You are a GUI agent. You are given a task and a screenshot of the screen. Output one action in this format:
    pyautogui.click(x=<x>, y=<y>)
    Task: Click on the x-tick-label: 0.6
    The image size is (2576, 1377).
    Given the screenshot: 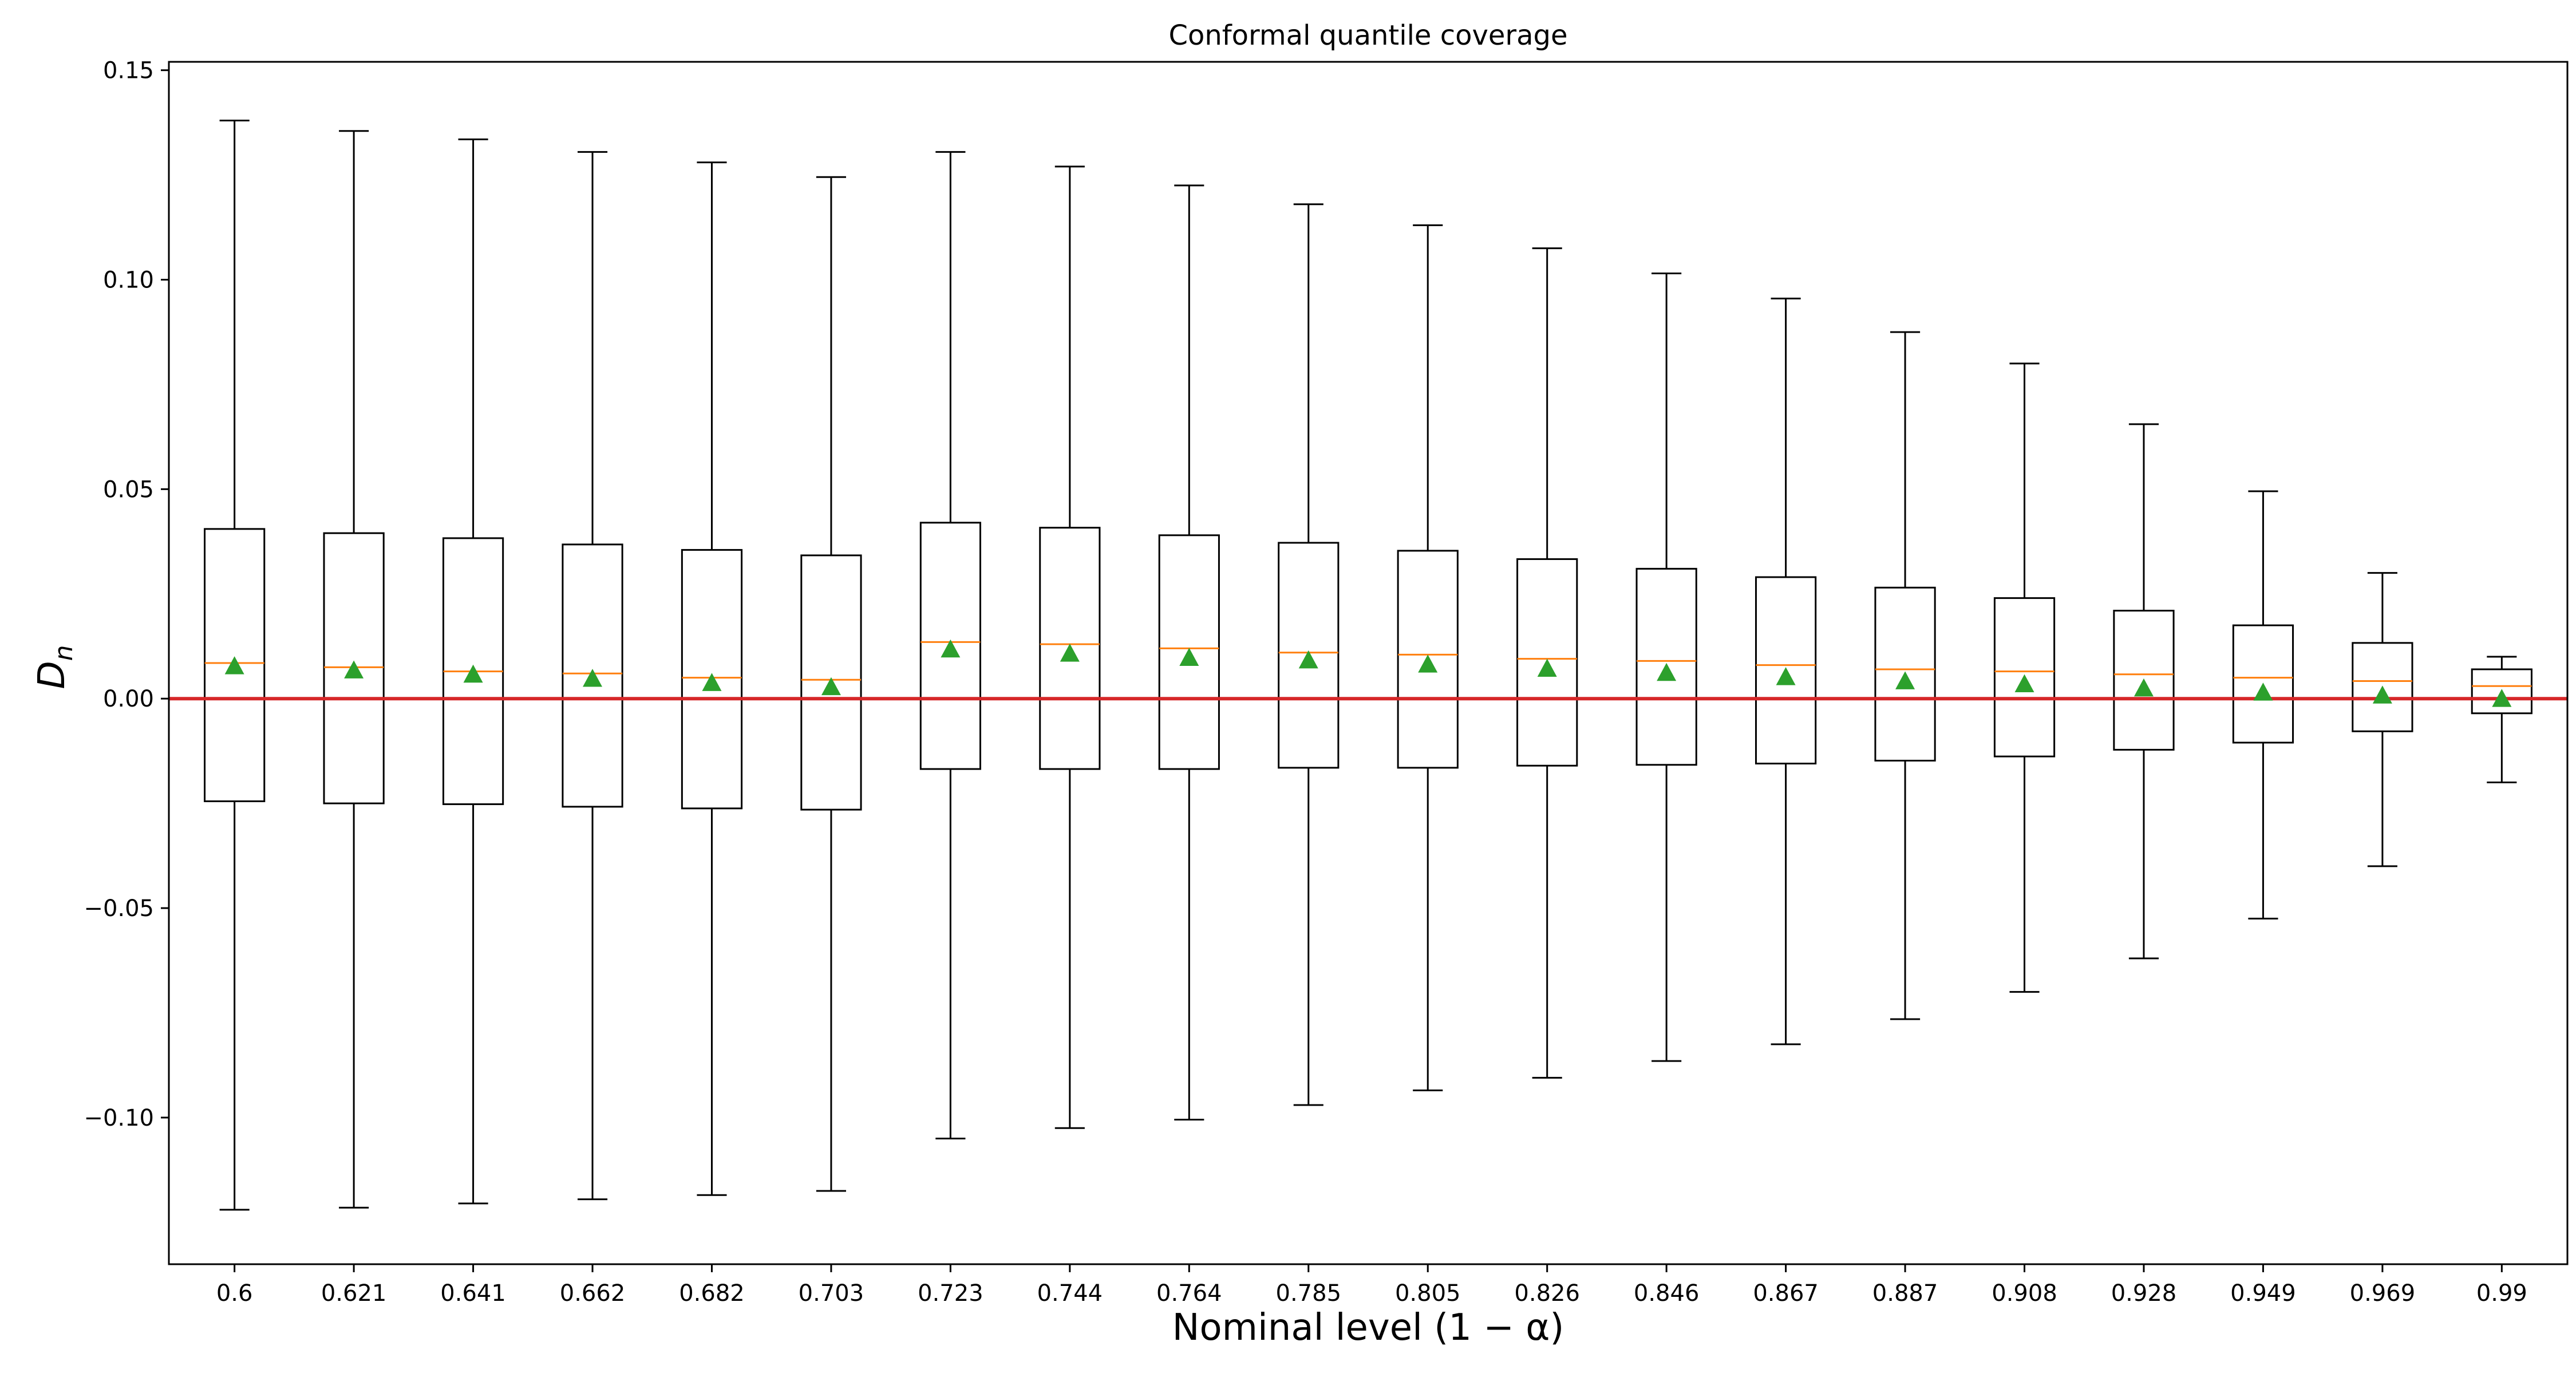 What is the action you would take?
    pyautogui.click(x=234, y=1293)
    